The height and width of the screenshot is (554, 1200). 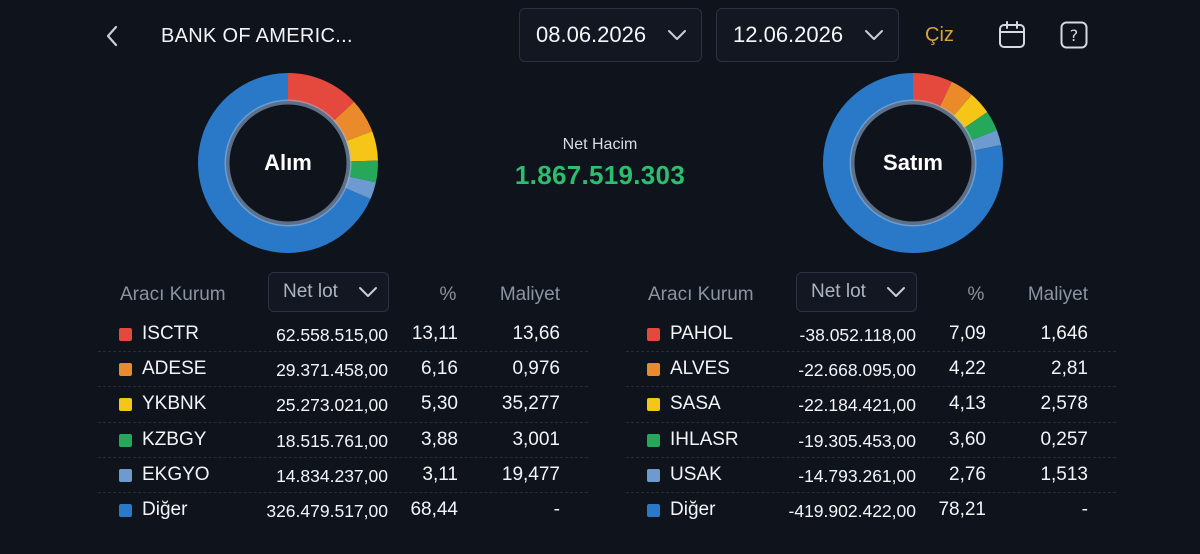 I want to click on sell-donut-label: Satım, so click(x=913, y=162).